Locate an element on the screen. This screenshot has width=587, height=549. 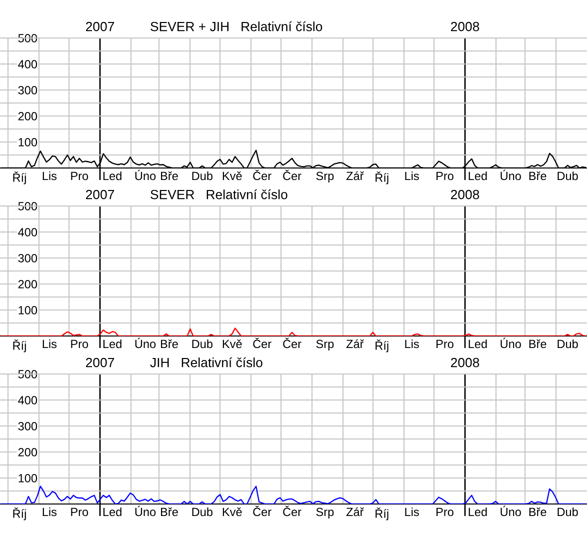
chart-title: SEVER + JIH Relativní číslo is located at coordinates (236, 26).